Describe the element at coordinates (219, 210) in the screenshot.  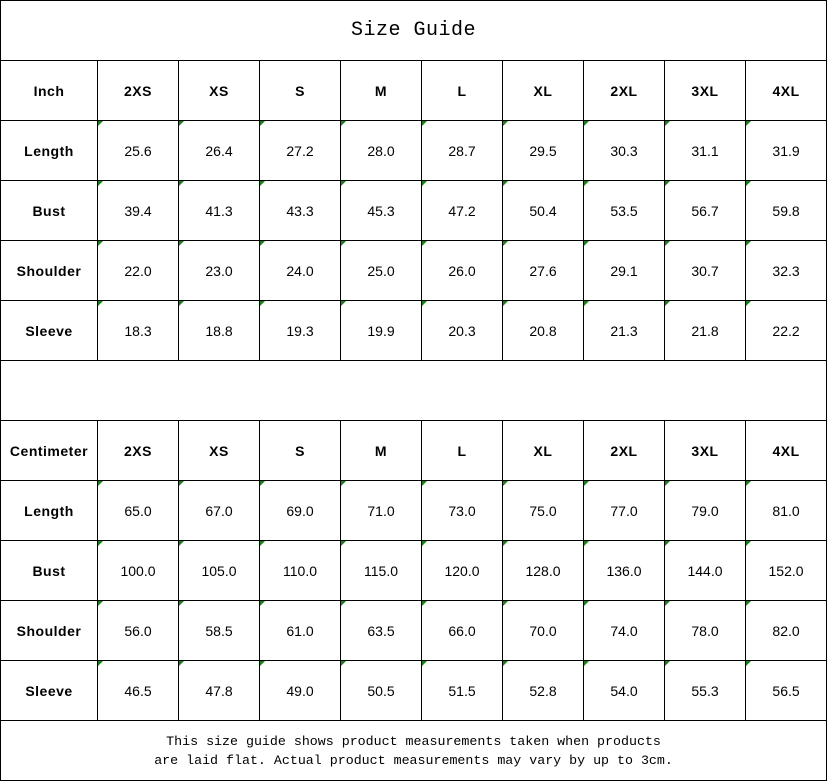
I see `measurement-cell: 41.3` at that location.